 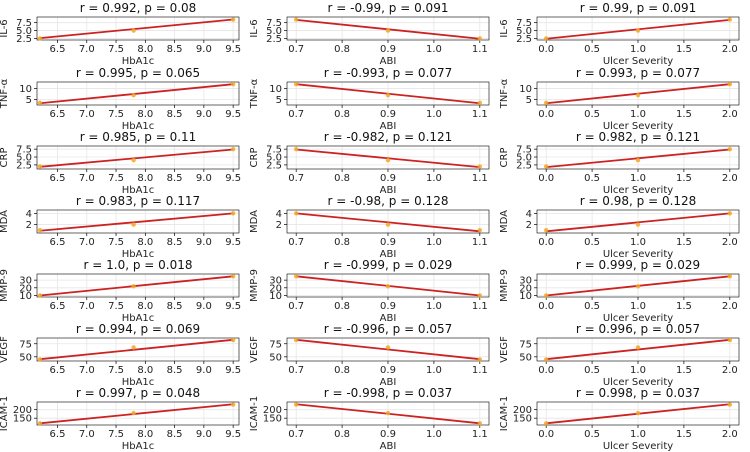 I want to click on subplot-title: r = 0.985, p = 0.11, so click(x=138, y=137).